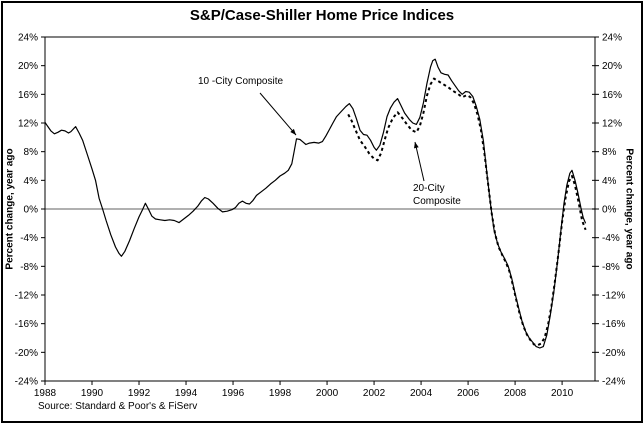  Describe the element at coordinates (92, 393) in the screenshot. I see `svg-text: 1990` at that location.